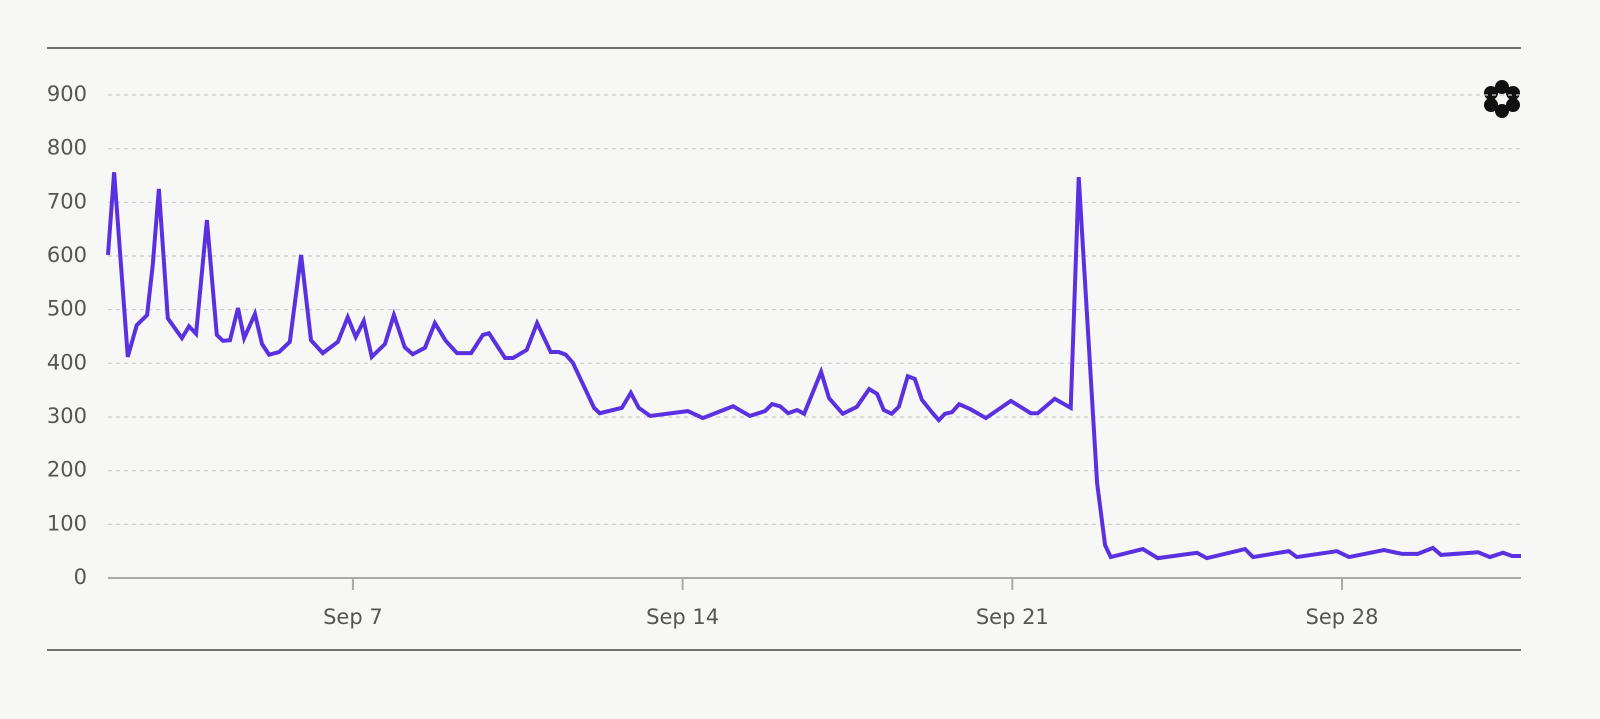  What do you see at coordinates (1012, 617) in the screenshot?
I see `x-tick-label: Sep 21` at bounding box center [1012, 617].